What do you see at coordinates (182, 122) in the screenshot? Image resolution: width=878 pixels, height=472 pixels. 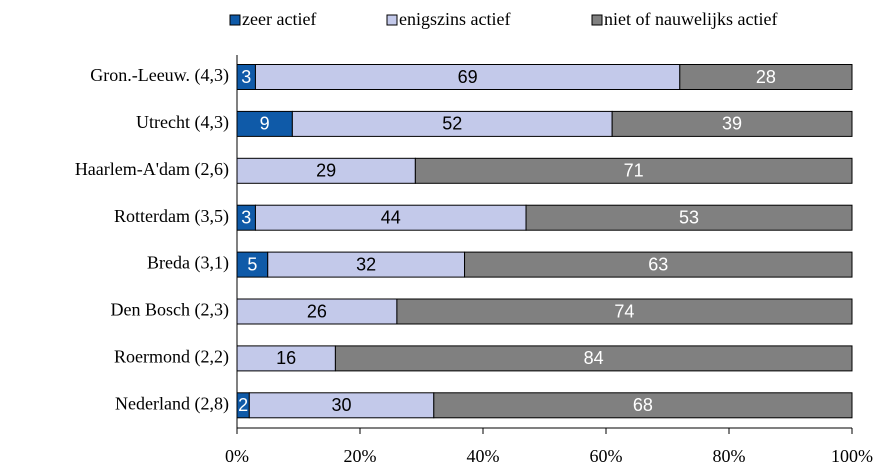 I see `y-tick-label: Utrecht (4,3)` at bounding box center [182, 122].